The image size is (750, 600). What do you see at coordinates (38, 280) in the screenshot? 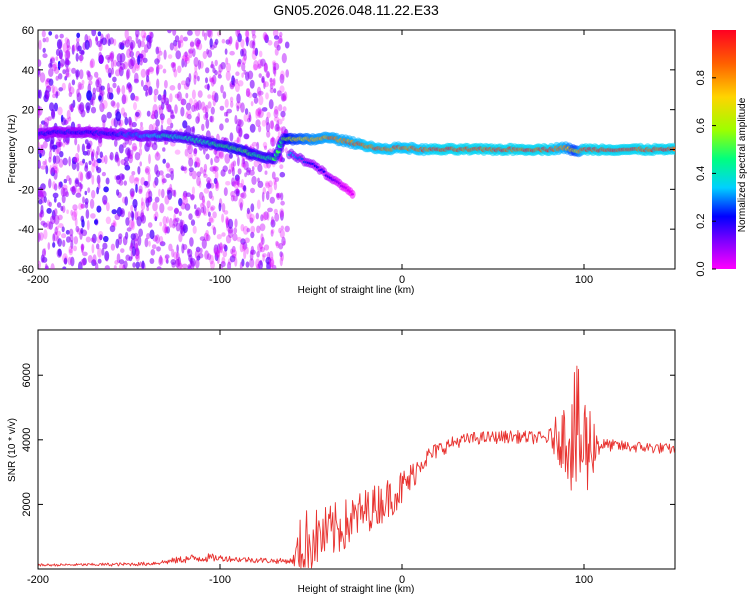
I see `x-tick-label: -200` at bounding box center [38, 280].